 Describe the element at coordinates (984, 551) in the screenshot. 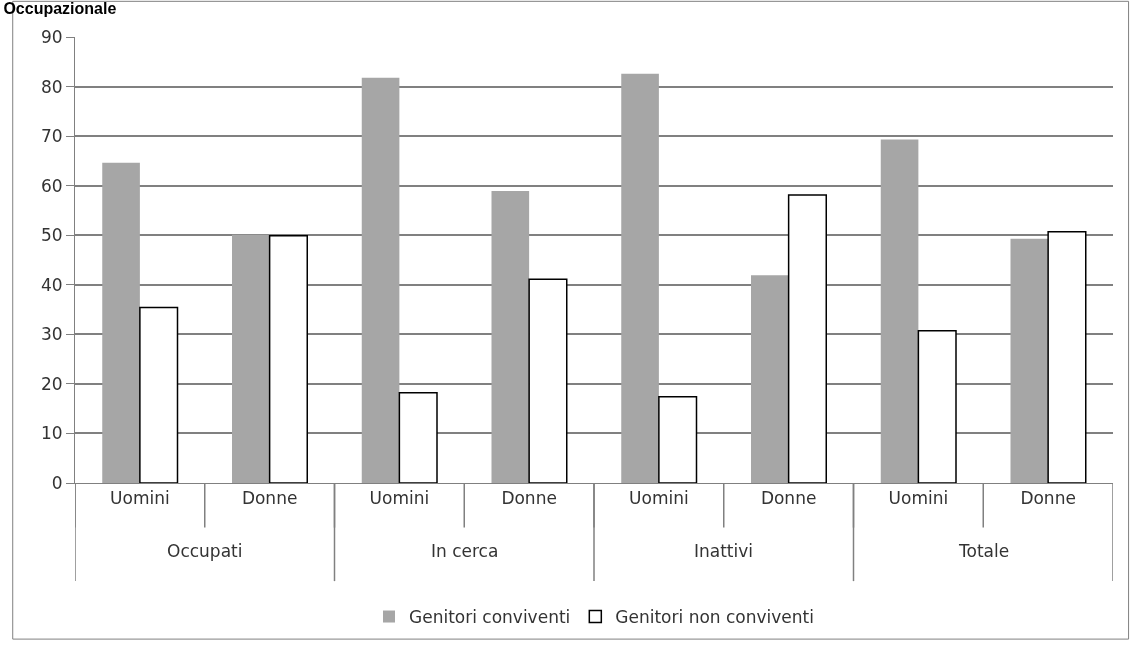

I see `text: Totale` at that location.